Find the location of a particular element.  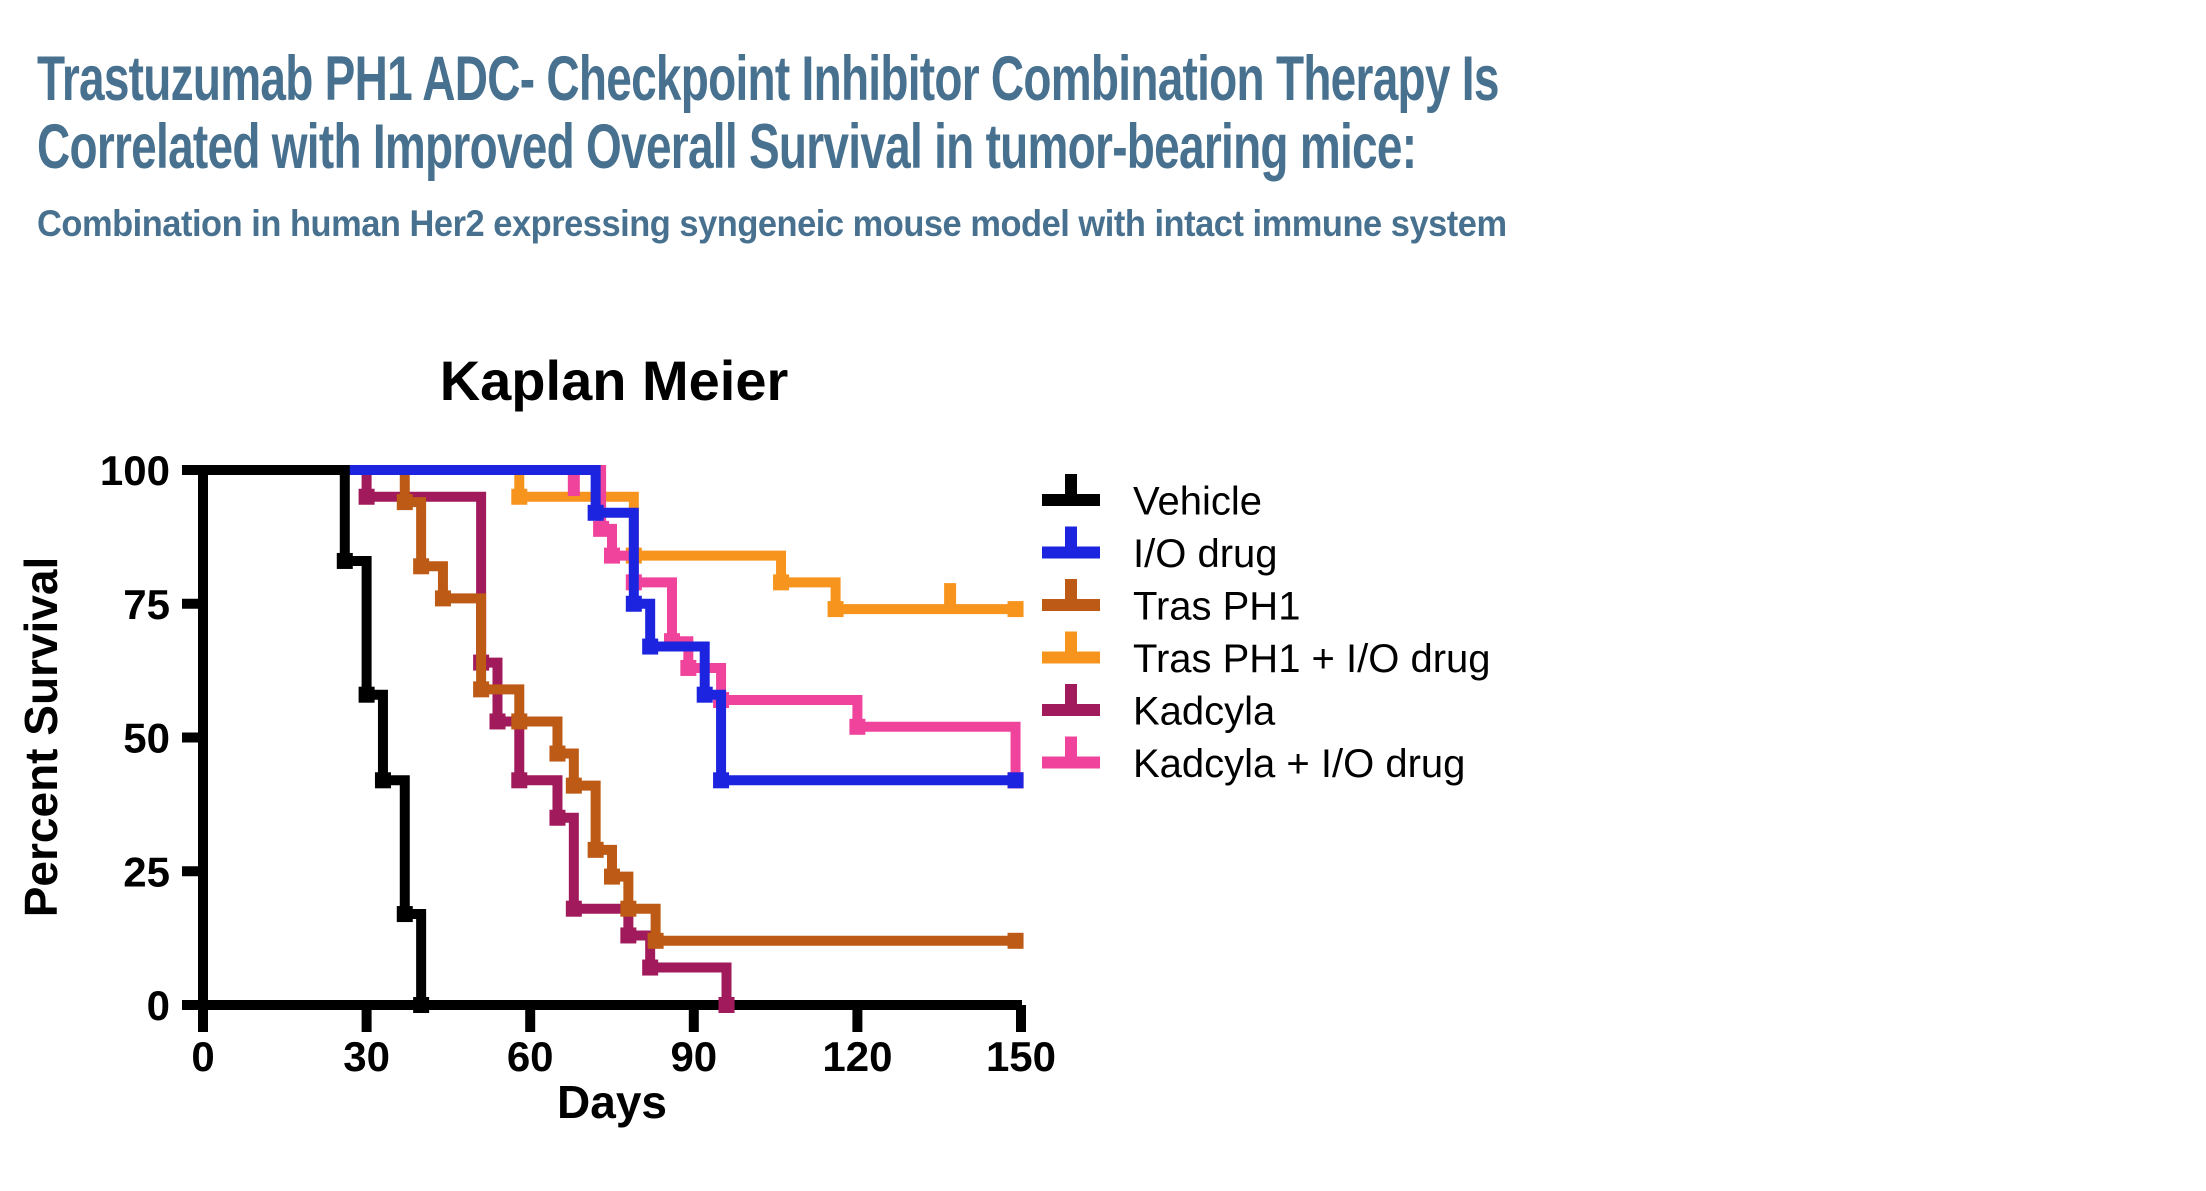

tras-ph1-end-marker is located at coordinates (1015, 940).